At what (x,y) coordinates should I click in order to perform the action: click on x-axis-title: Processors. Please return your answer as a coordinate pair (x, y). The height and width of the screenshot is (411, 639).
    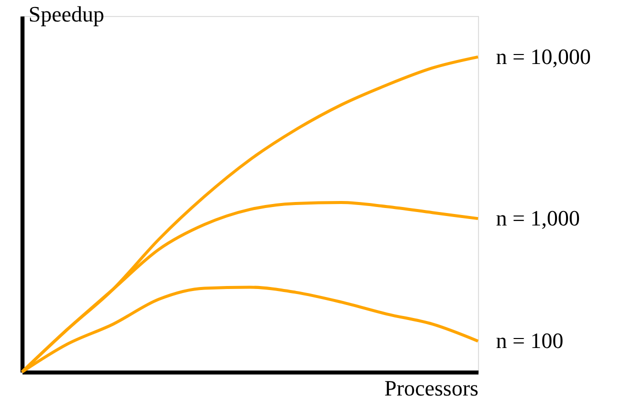
    Looking at the image, I should click on (431, 388).